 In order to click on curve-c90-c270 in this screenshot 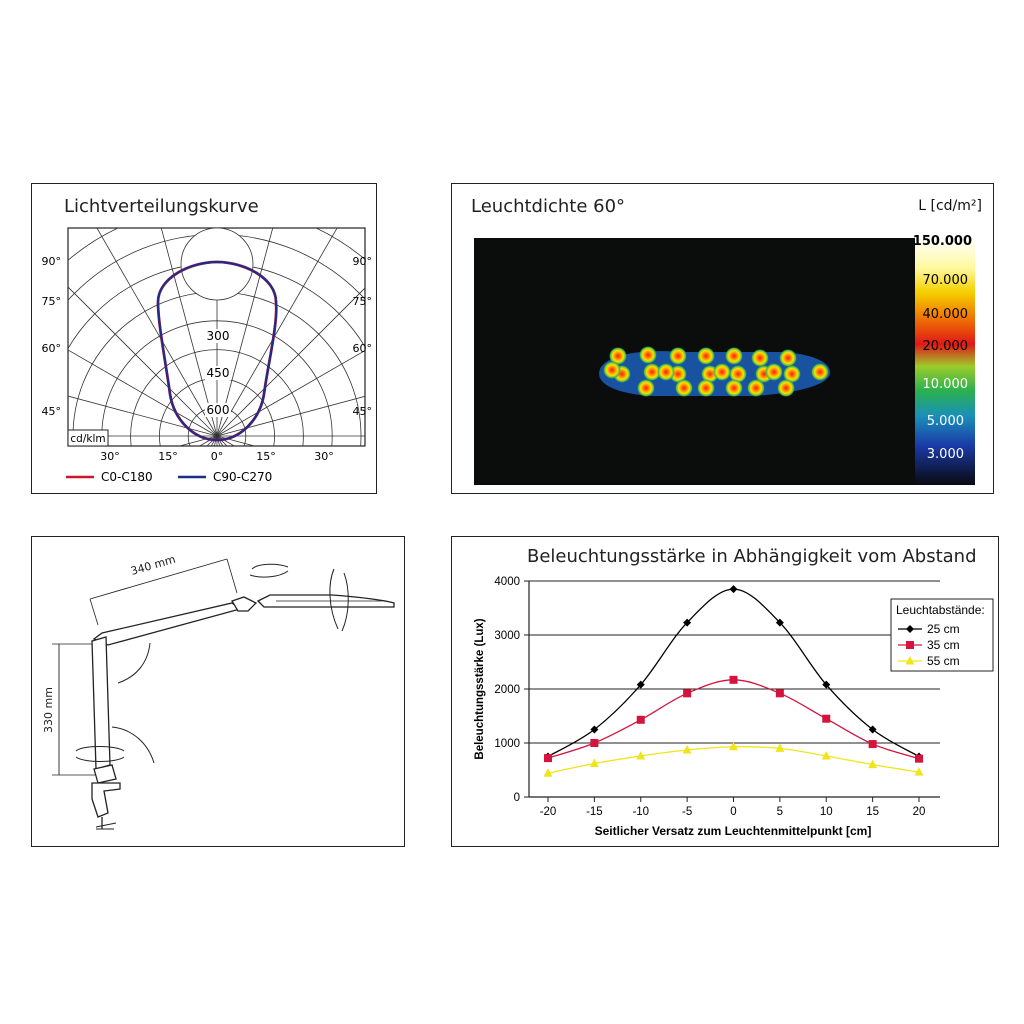, I will do `click(217, 351)`.